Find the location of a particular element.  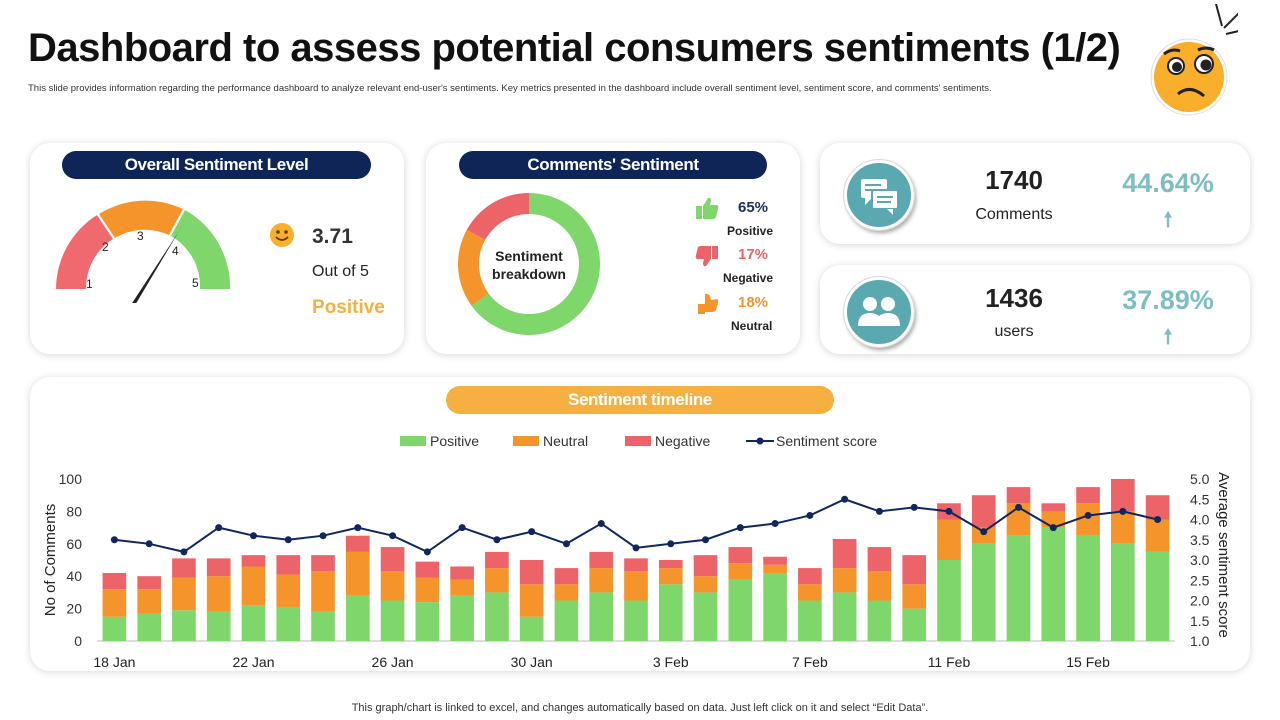

sentiment-score-line is located at coordinates (636, 526).